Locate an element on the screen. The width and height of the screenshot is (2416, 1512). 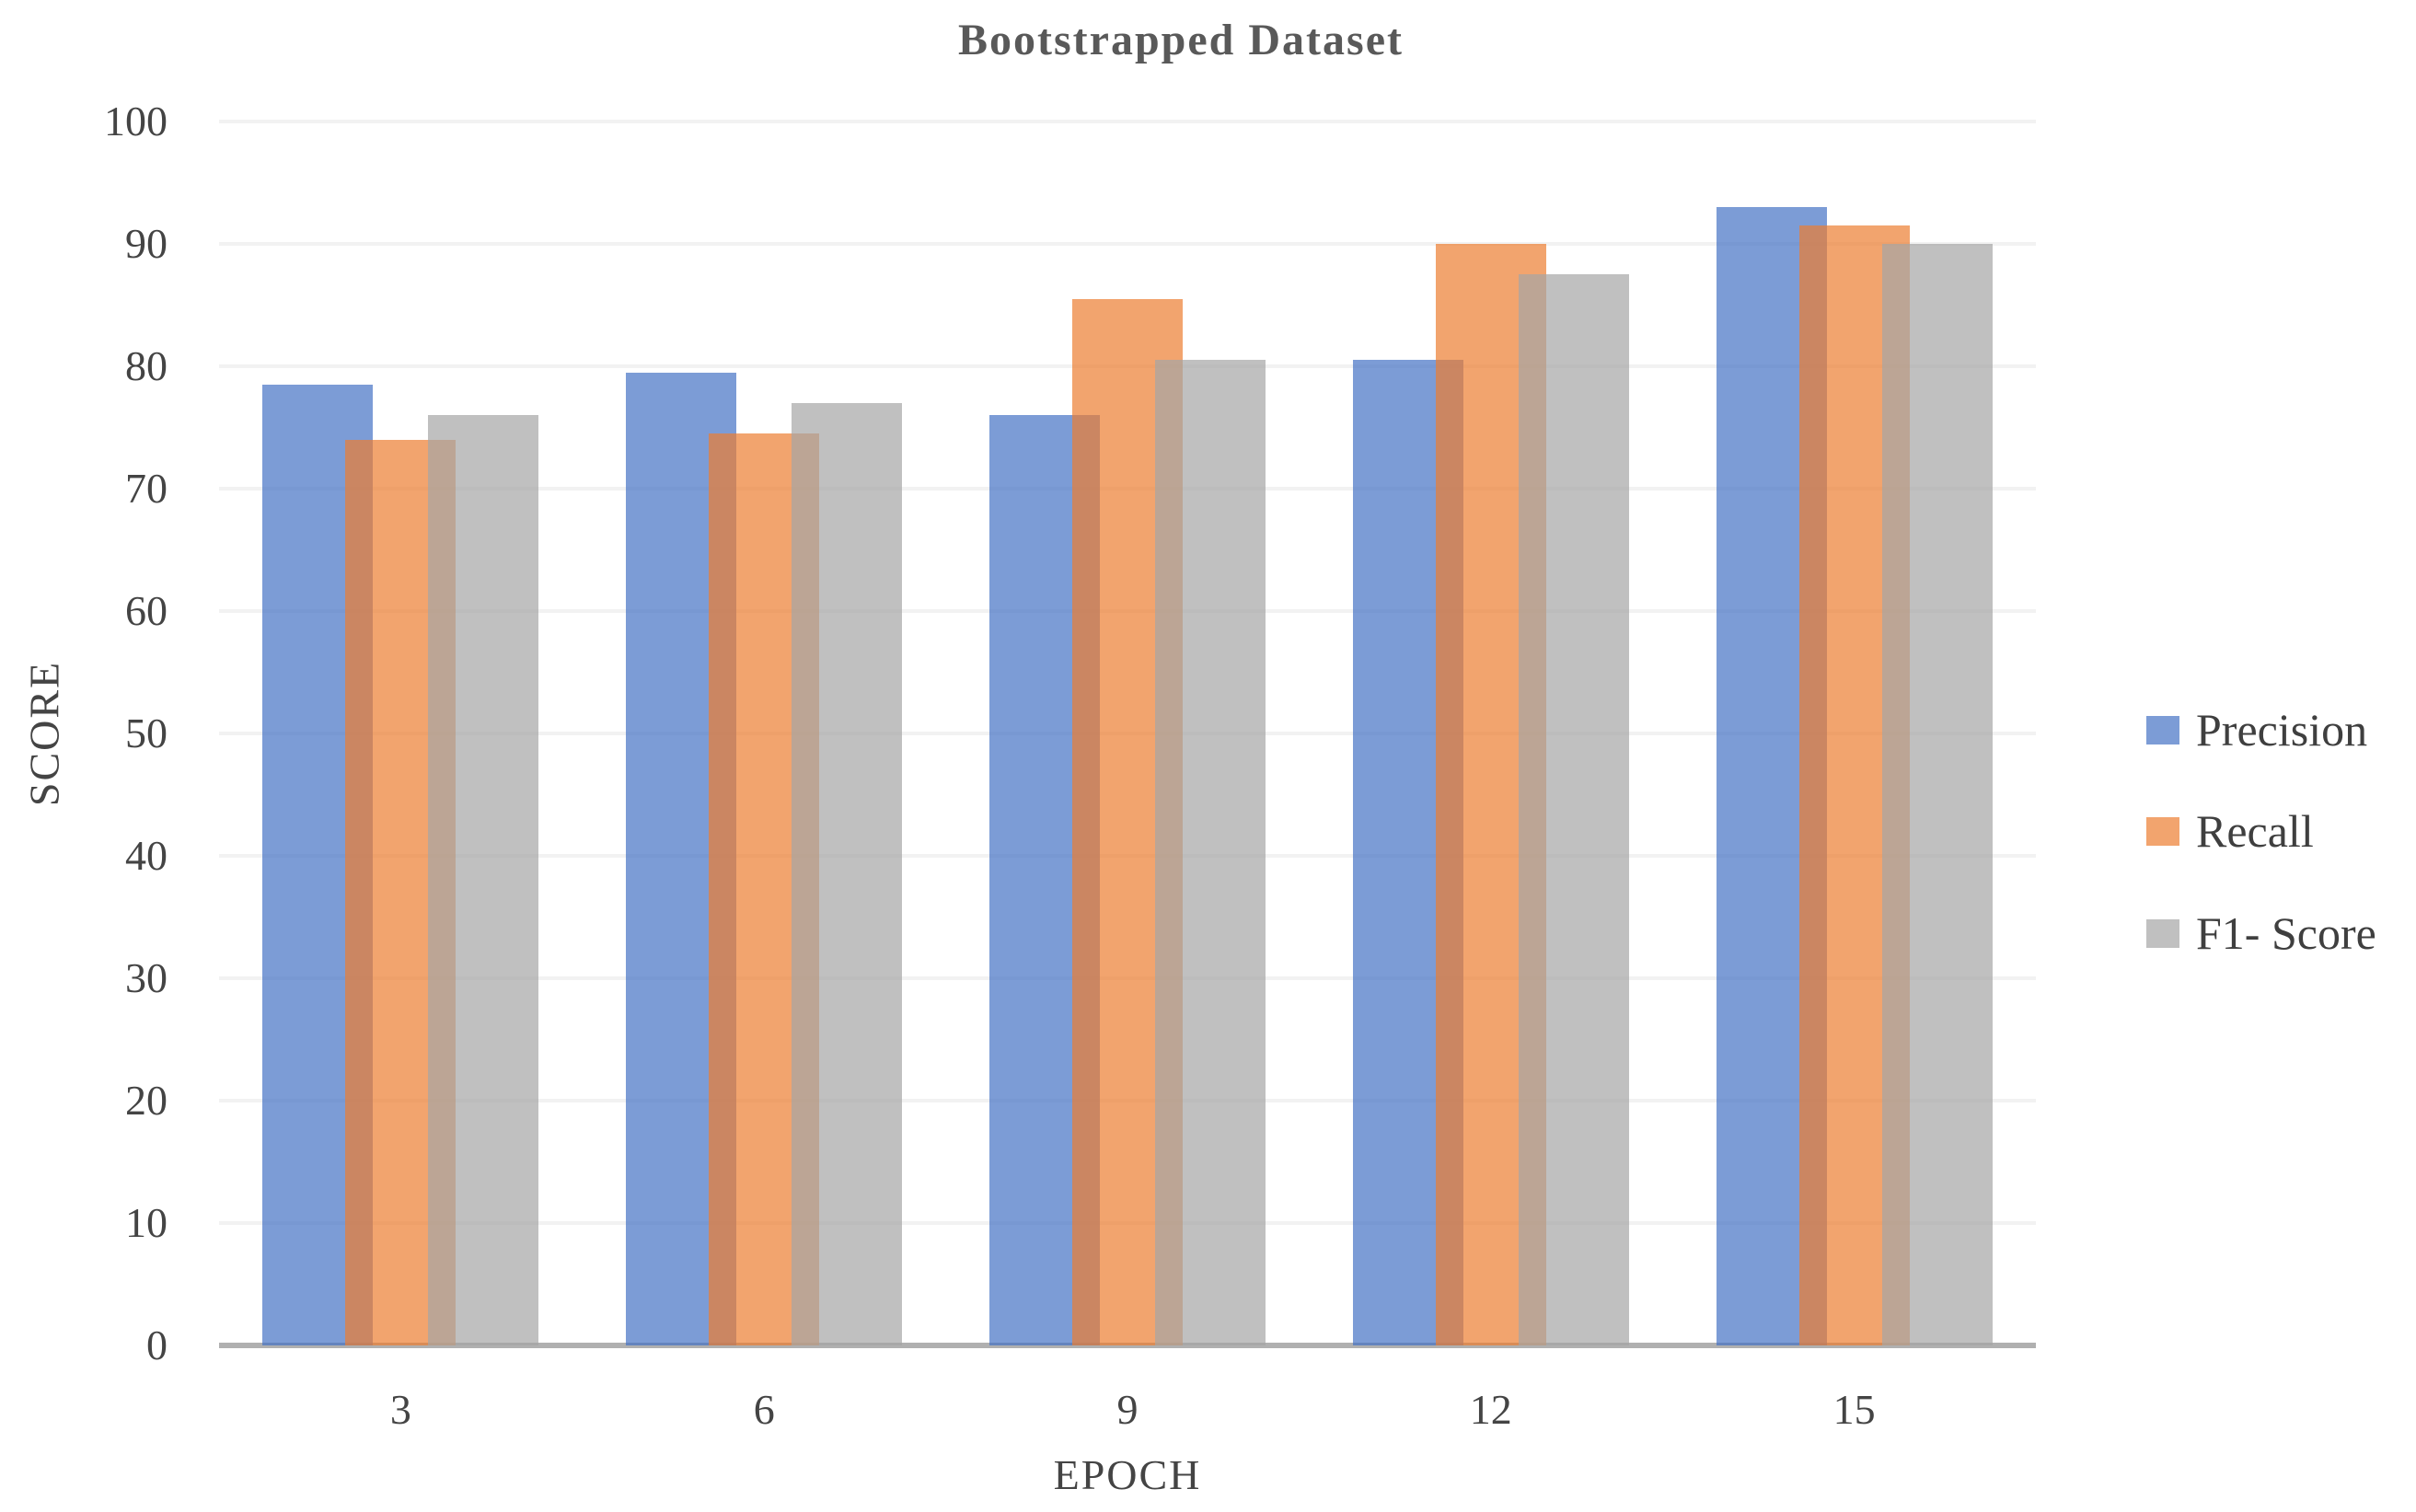
x-tick-label-9: 9 is located at coordinates (1127, 1409).